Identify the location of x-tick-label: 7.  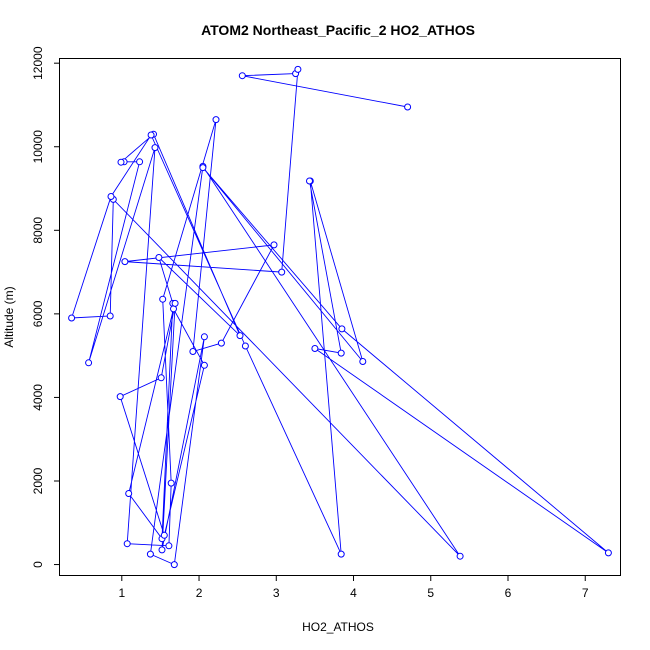
(585, 593).